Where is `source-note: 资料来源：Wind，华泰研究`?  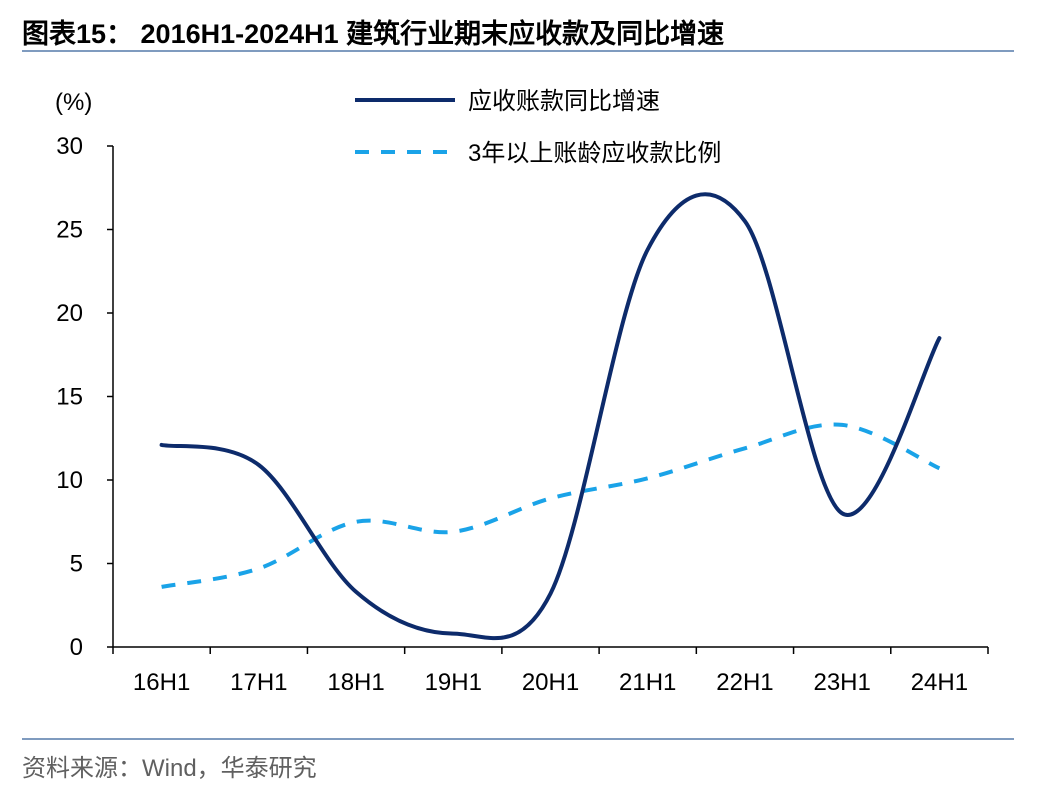 source-note: 资料来源：Wind，华泰研究 is located at coordinates (169, 768).